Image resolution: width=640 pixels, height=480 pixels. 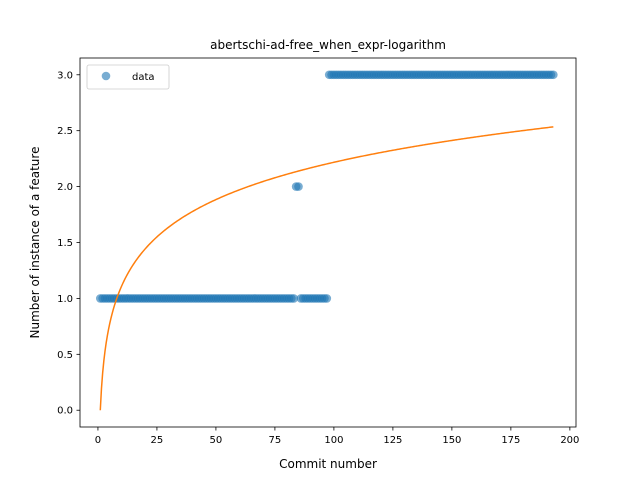 What do you see at coordinates (451, 440) in the screenshot?
I see `x-tick-label: 150` at bounding box center [451, 440].